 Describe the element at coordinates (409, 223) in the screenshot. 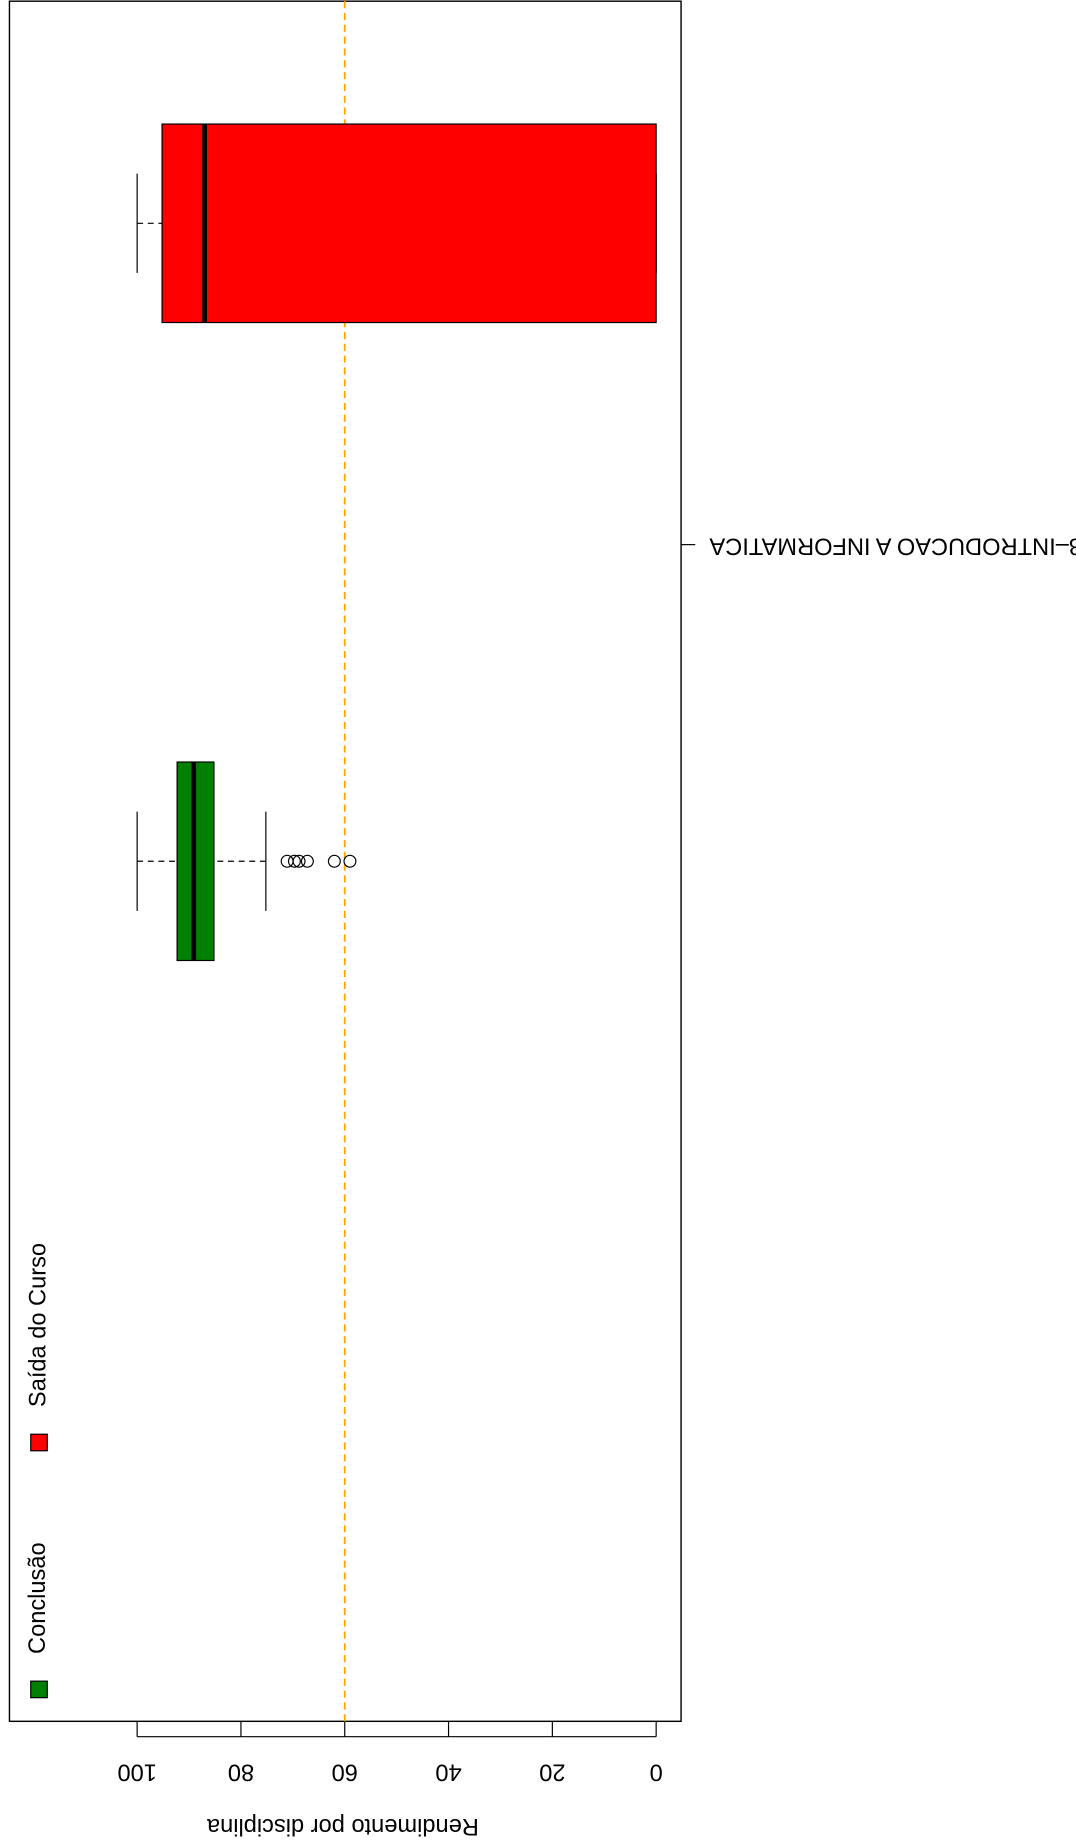

I see `box` at that location.